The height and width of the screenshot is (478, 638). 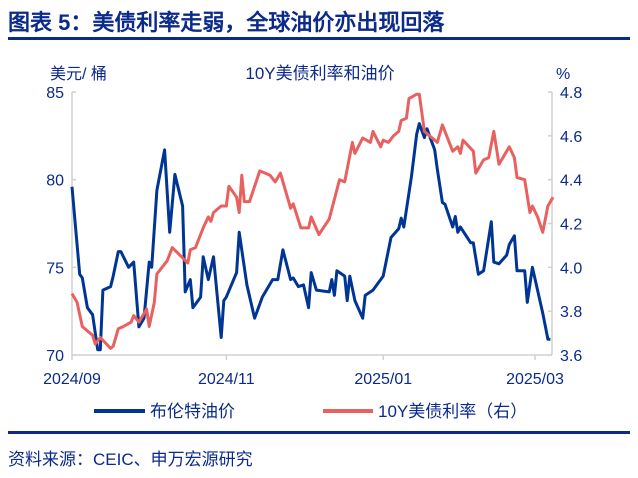 What do you see at coordinates (319, 432) in the screenshot?
I see `footer-divider` at bounding box center [319, 432].